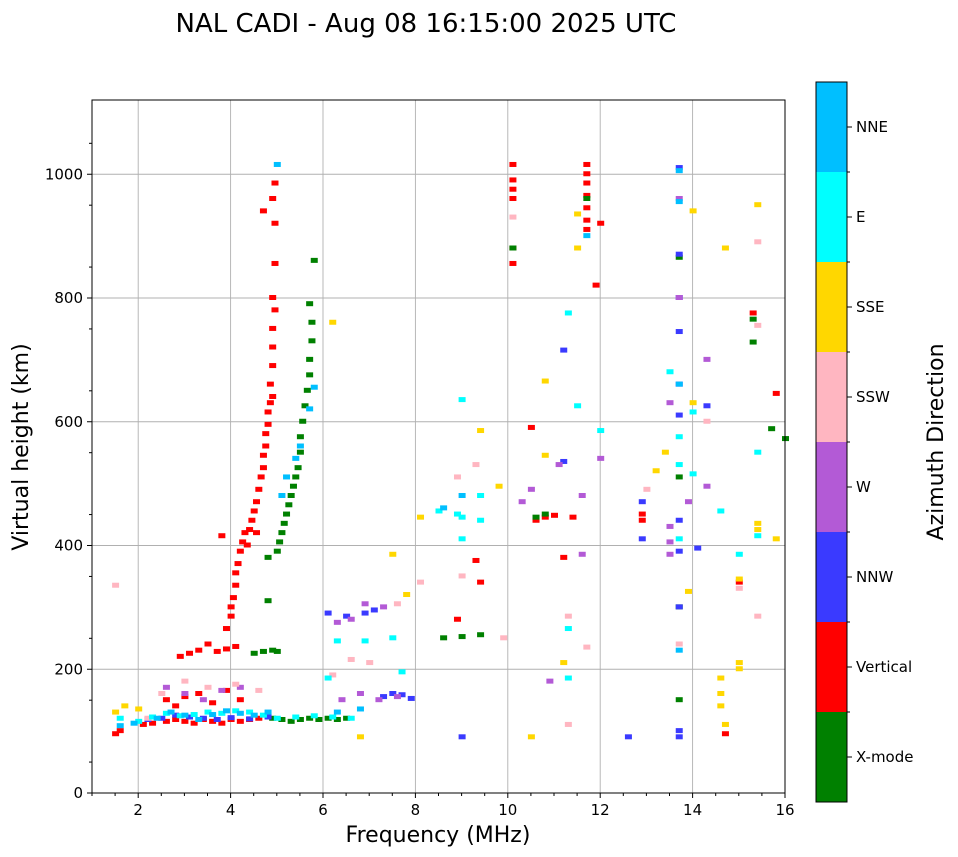  Describe the element at coordinates (64, 174) in the screenshot. I see `y-tick-label: 1000` at that location.